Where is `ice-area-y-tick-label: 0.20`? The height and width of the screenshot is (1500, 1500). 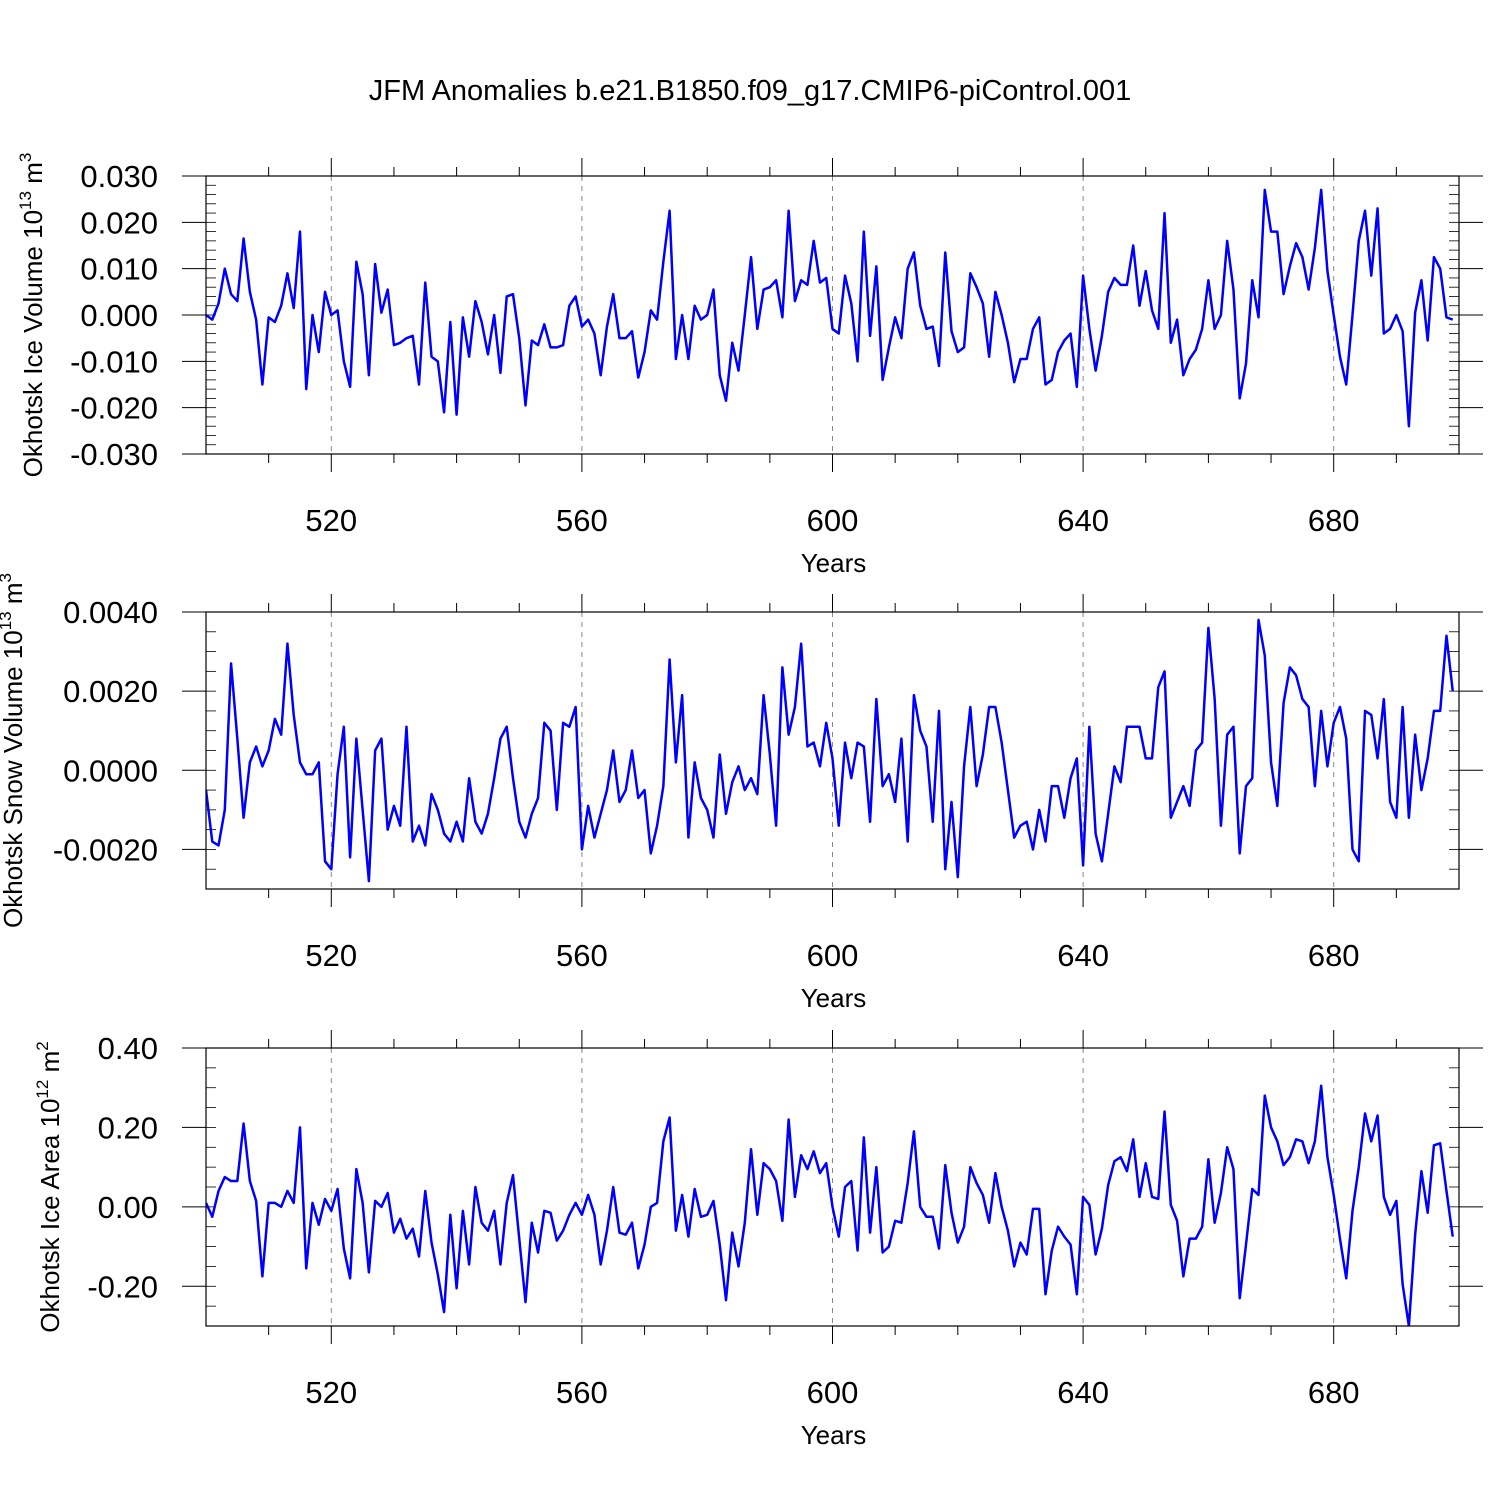
ice-area-y-tick-label: 0.20 is located at coordinates (128, 1127).